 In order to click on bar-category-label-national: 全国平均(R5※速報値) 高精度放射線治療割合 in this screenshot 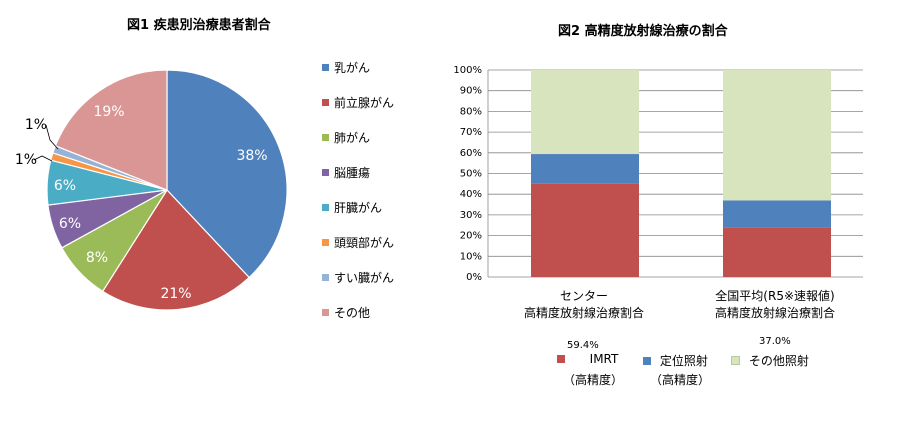, I will do `click(775, 305)`.